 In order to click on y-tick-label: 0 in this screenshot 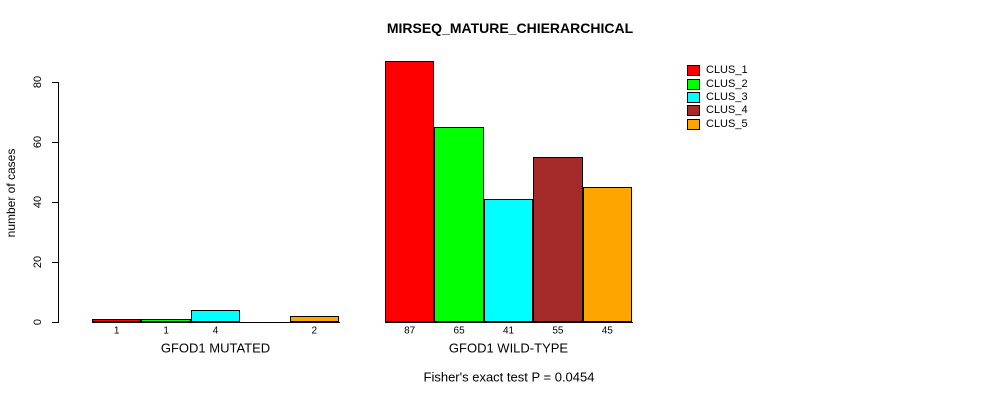, I will do `click(38, 322)`.